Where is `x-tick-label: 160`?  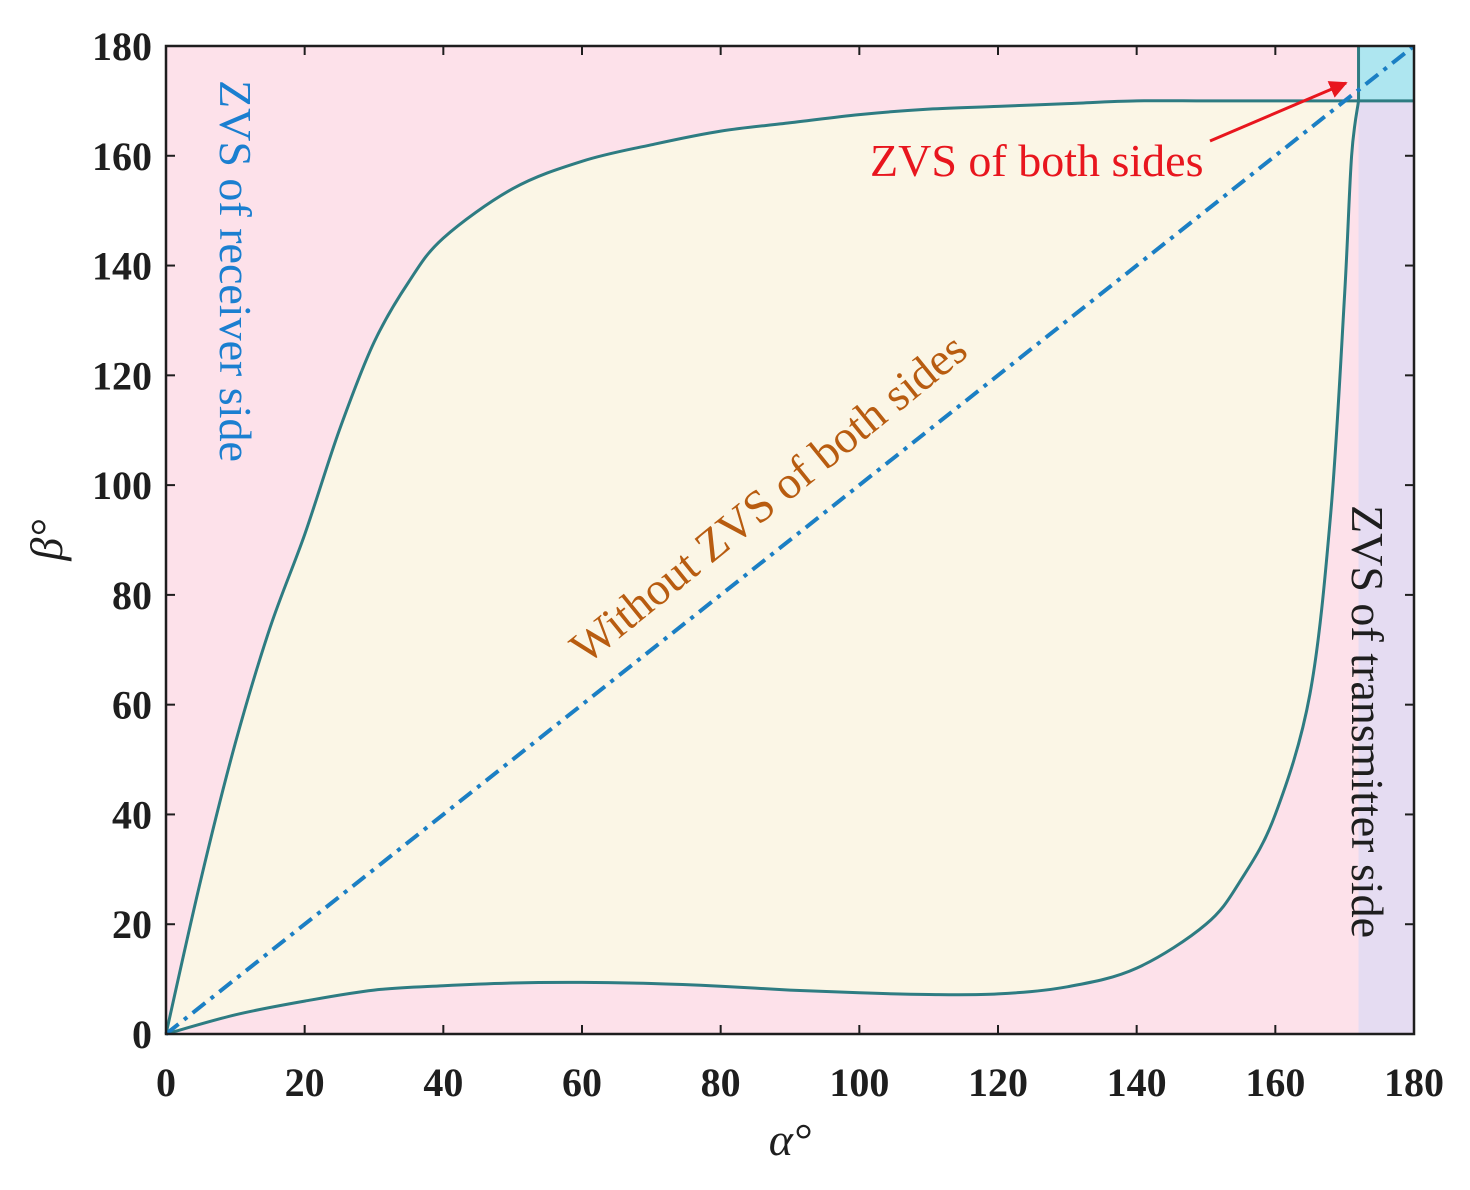 x-tick-label: 160 is located at coordinates (1275, 1082).